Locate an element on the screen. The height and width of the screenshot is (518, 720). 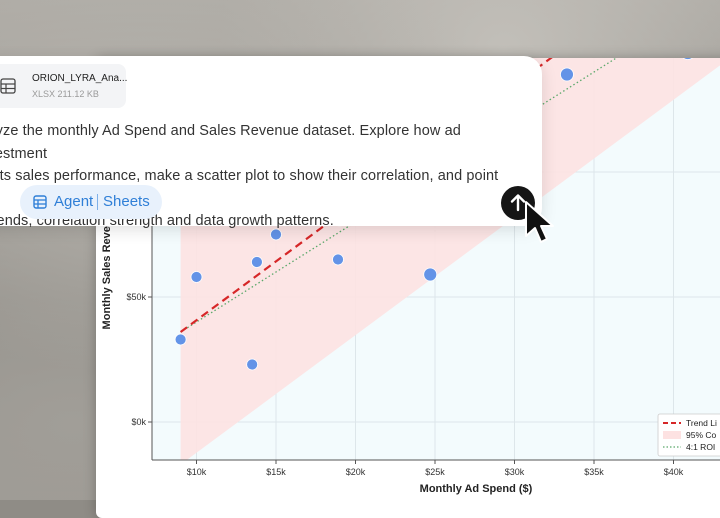
x-axis-label: Monthly Ad Spend ($) is located at coordinates (476, 489).